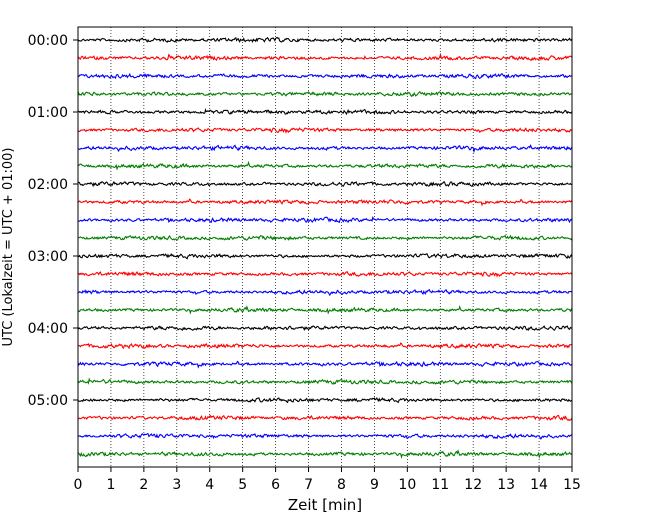  What do you see at coordinates (48, 185) in the screenshot?
I see `y-tick-label-2: 02:00` at bounding box center [48, 185].